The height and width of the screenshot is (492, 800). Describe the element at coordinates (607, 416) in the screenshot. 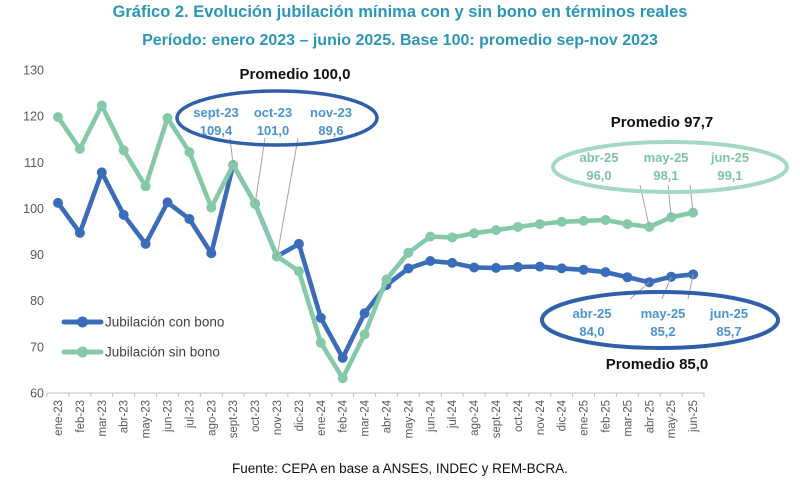

I see `x-tick-label: feb-25` at that location.